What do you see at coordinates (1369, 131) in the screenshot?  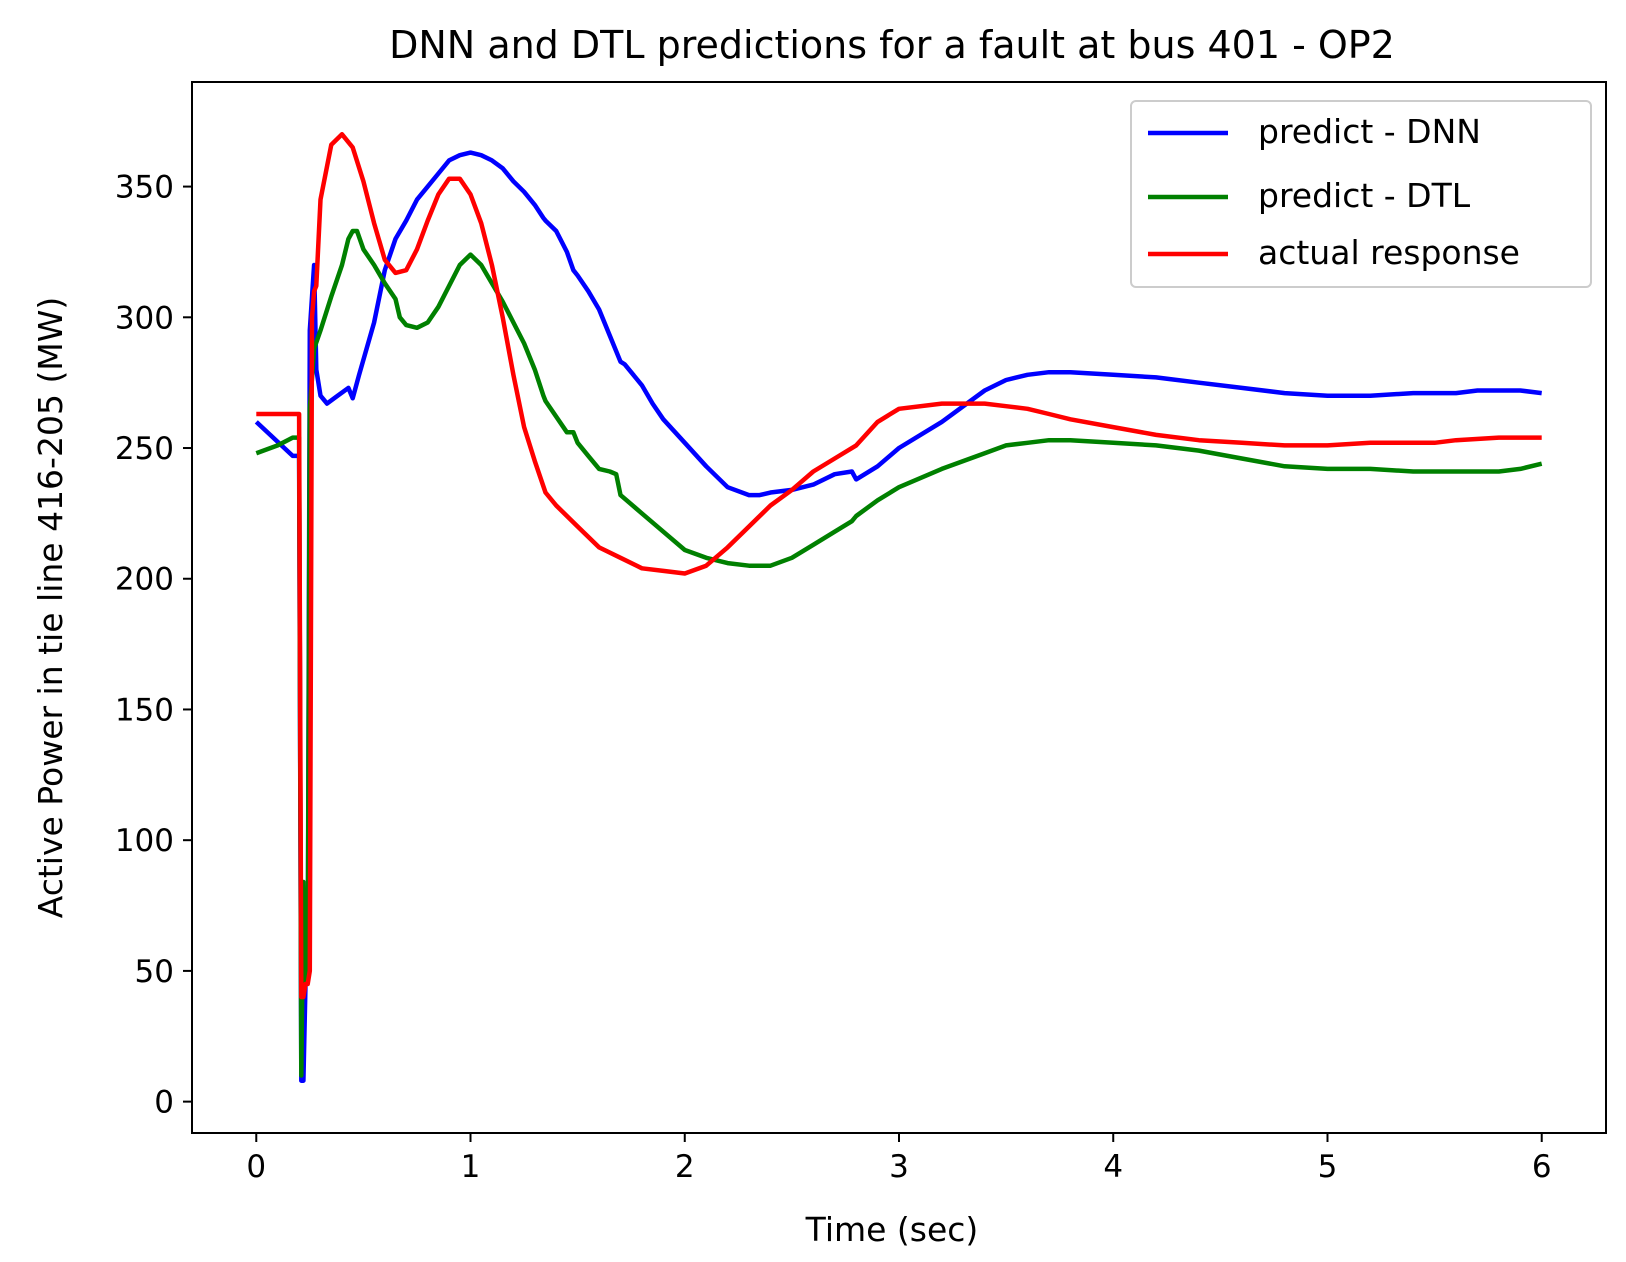 I see `legend-label: predict - DNN` at bounding box center [1369, 131].